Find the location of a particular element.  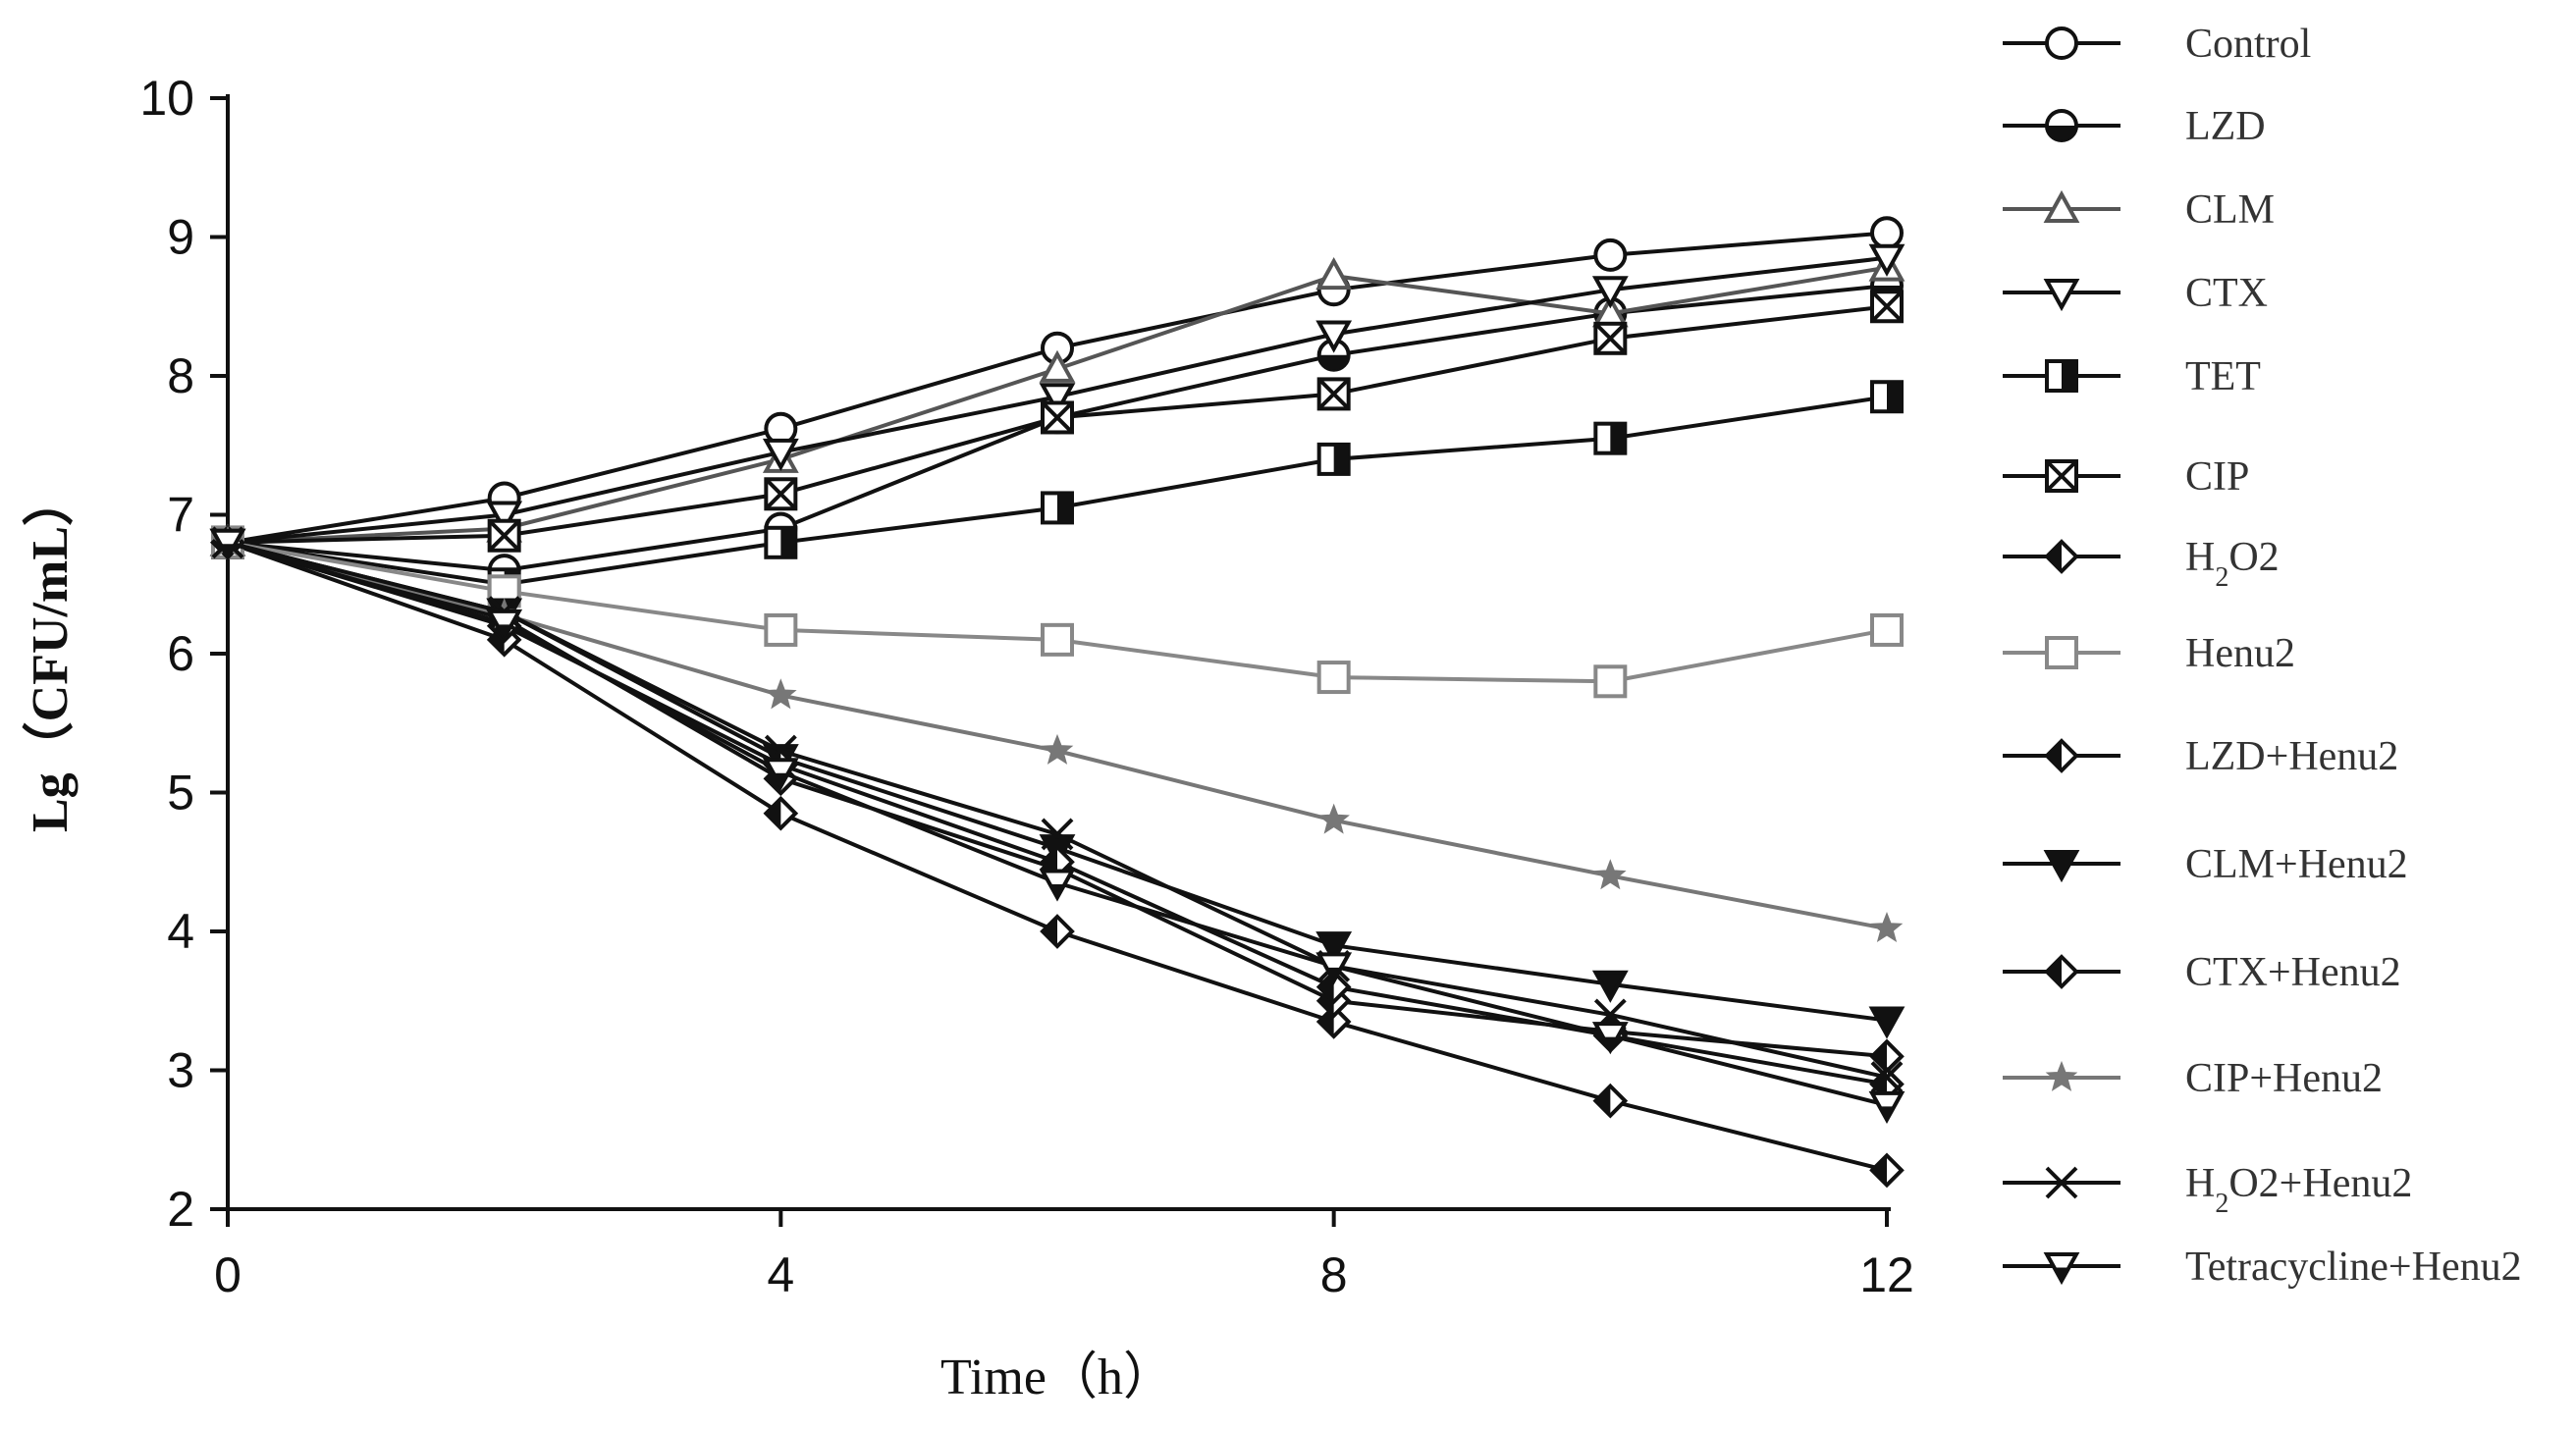

legend-item: Tetracycline+Henu2 is located at coordinates (2262, 1267).